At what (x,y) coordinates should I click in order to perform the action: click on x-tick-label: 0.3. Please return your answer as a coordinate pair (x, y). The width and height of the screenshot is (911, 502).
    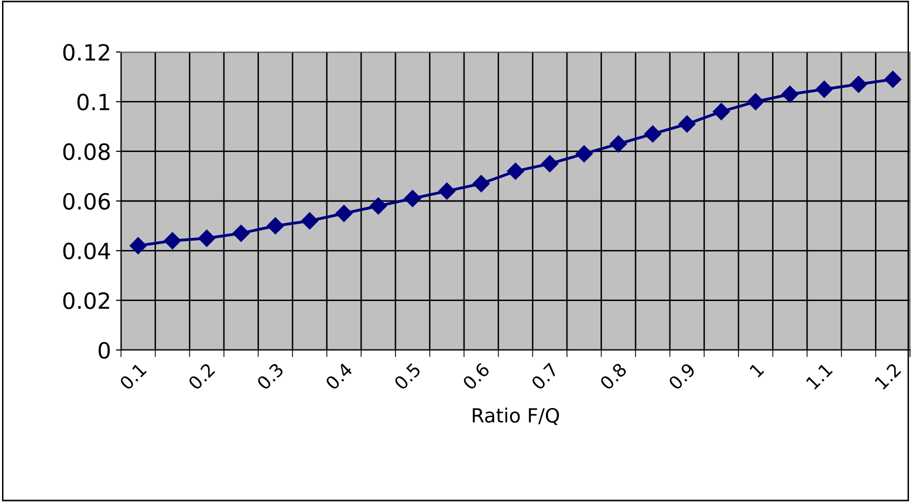
    Looking at the image, I should click on (270, 376).